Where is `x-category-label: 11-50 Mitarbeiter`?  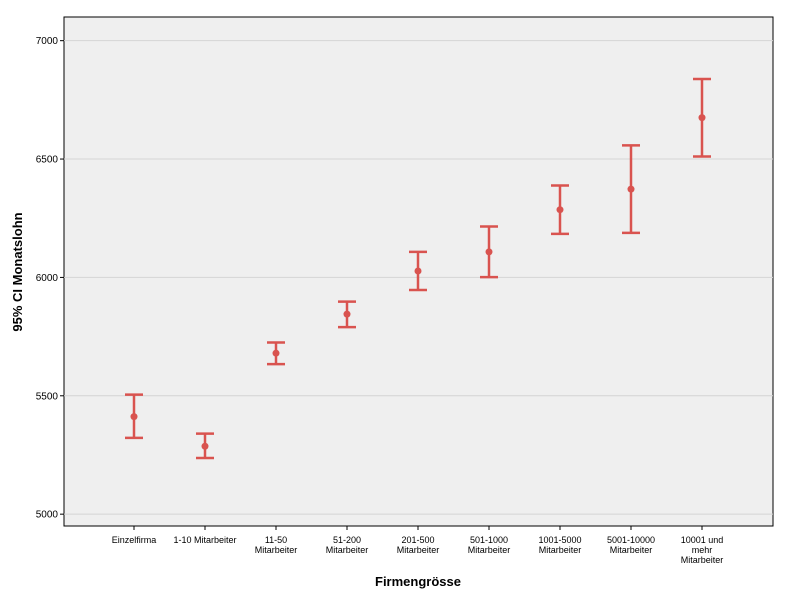
x-category-label: 11-50 Mitarbeiter is located at coordinates (276, 545).